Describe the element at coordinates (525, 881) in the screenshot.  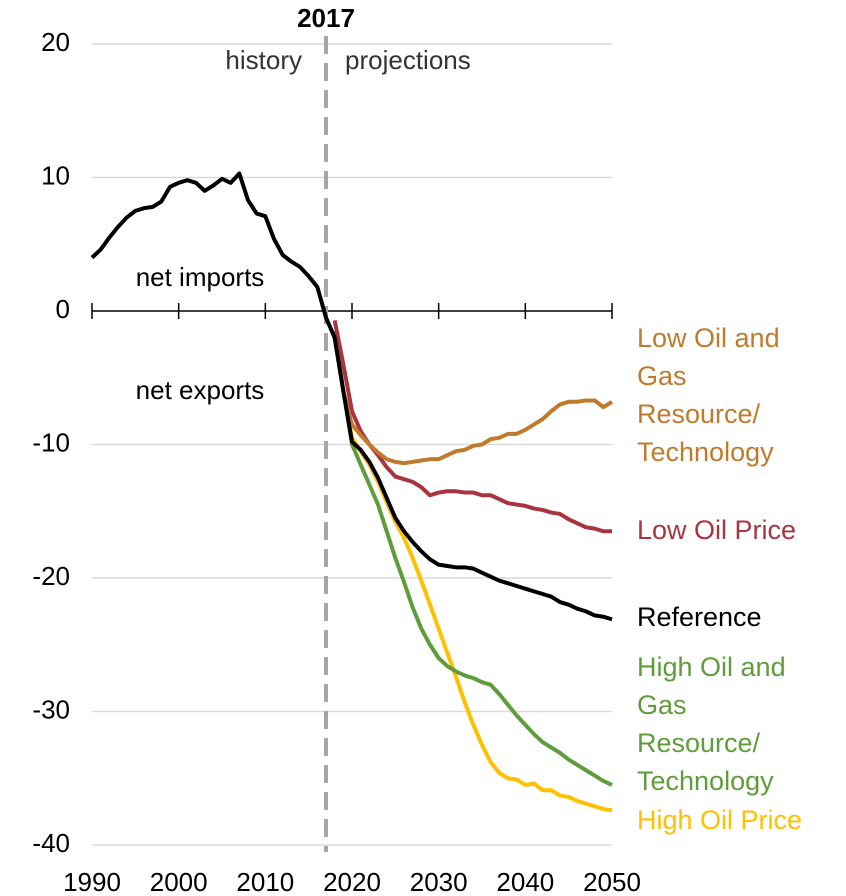
I see `x-tick-label: 2040` at that location.